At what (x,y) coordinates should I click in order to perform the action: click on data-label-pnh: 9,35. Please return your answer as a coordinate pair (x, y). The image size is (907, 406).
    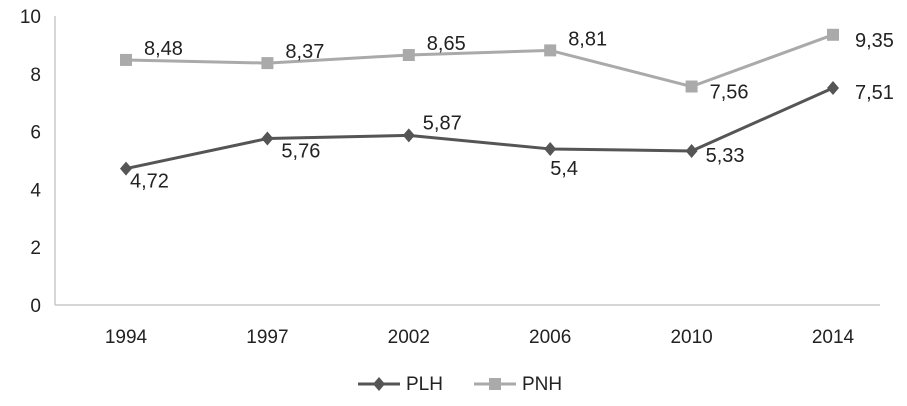
    Looking at the image, I should click on (874, 41).